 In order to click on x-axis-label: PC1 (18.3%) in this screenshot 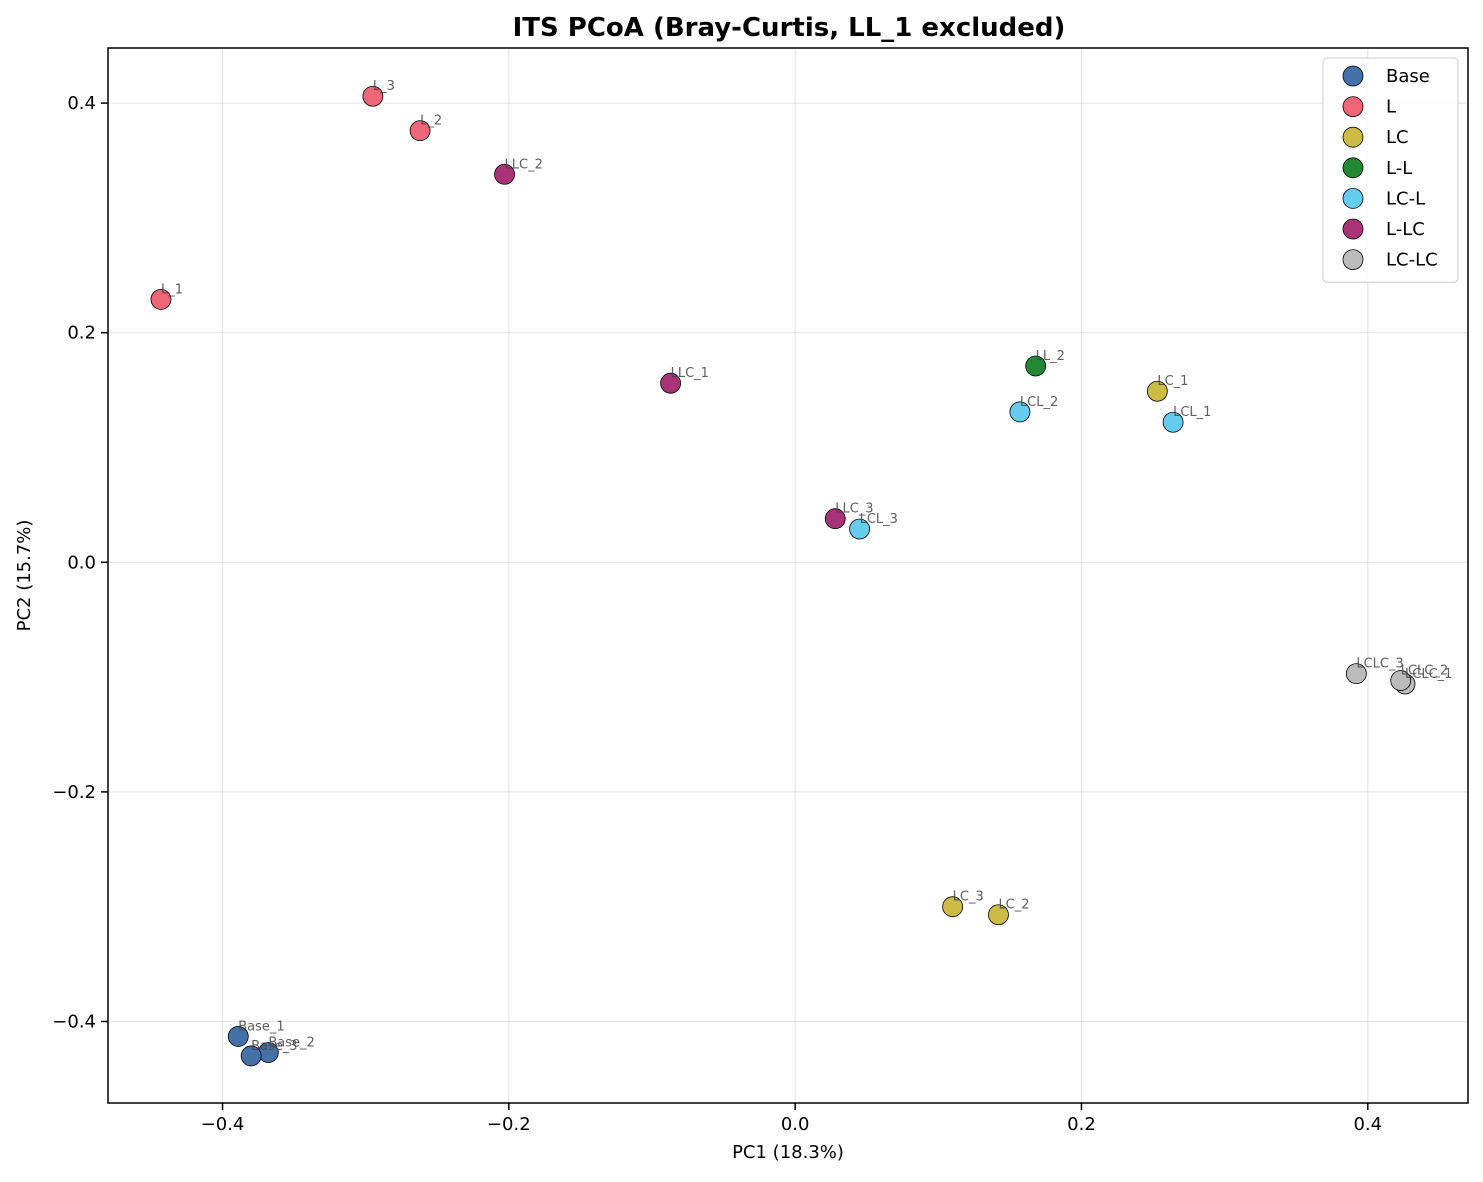, I will do `click(788, 1152)`.